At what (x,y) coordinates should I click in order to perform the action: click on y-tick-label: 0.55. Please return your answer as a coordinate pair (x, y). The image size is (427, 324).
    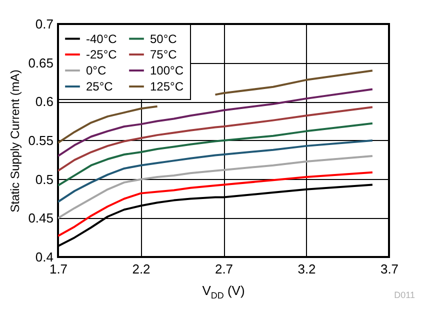
    Looking at the image, I should click on (41, 140).